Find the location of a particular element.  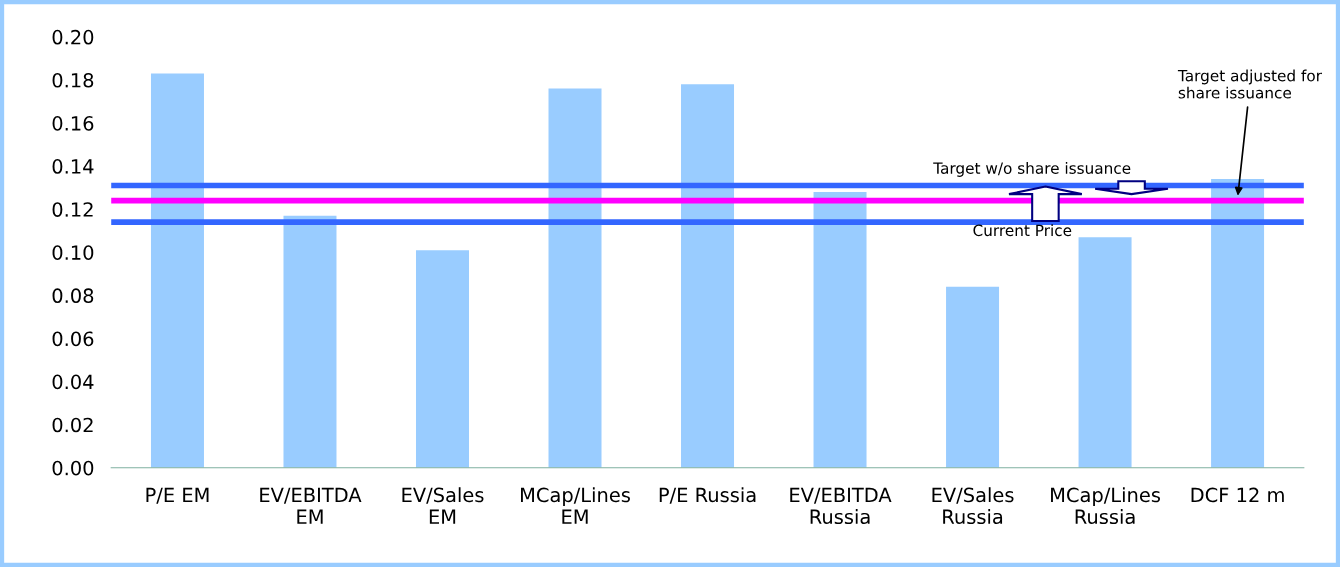

y-tick-label: 0.10 is located at coordinates (73, 252).